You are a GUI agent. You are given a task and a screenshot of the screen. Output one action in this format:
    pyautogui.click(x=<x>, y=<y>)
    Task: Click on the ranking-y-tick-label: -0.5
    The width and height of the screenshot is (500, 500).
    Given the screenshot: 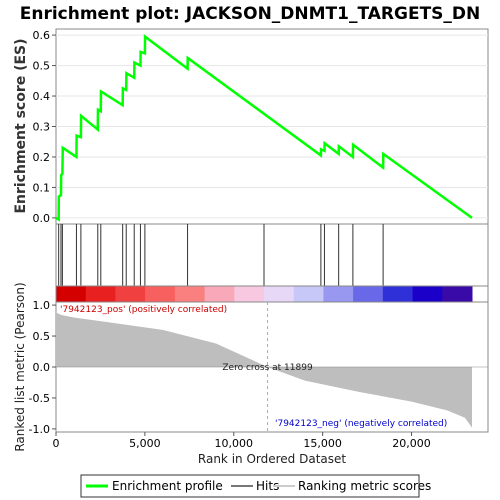 What is the action you would take?
    pyautogui.click(x=39, y=398)
    